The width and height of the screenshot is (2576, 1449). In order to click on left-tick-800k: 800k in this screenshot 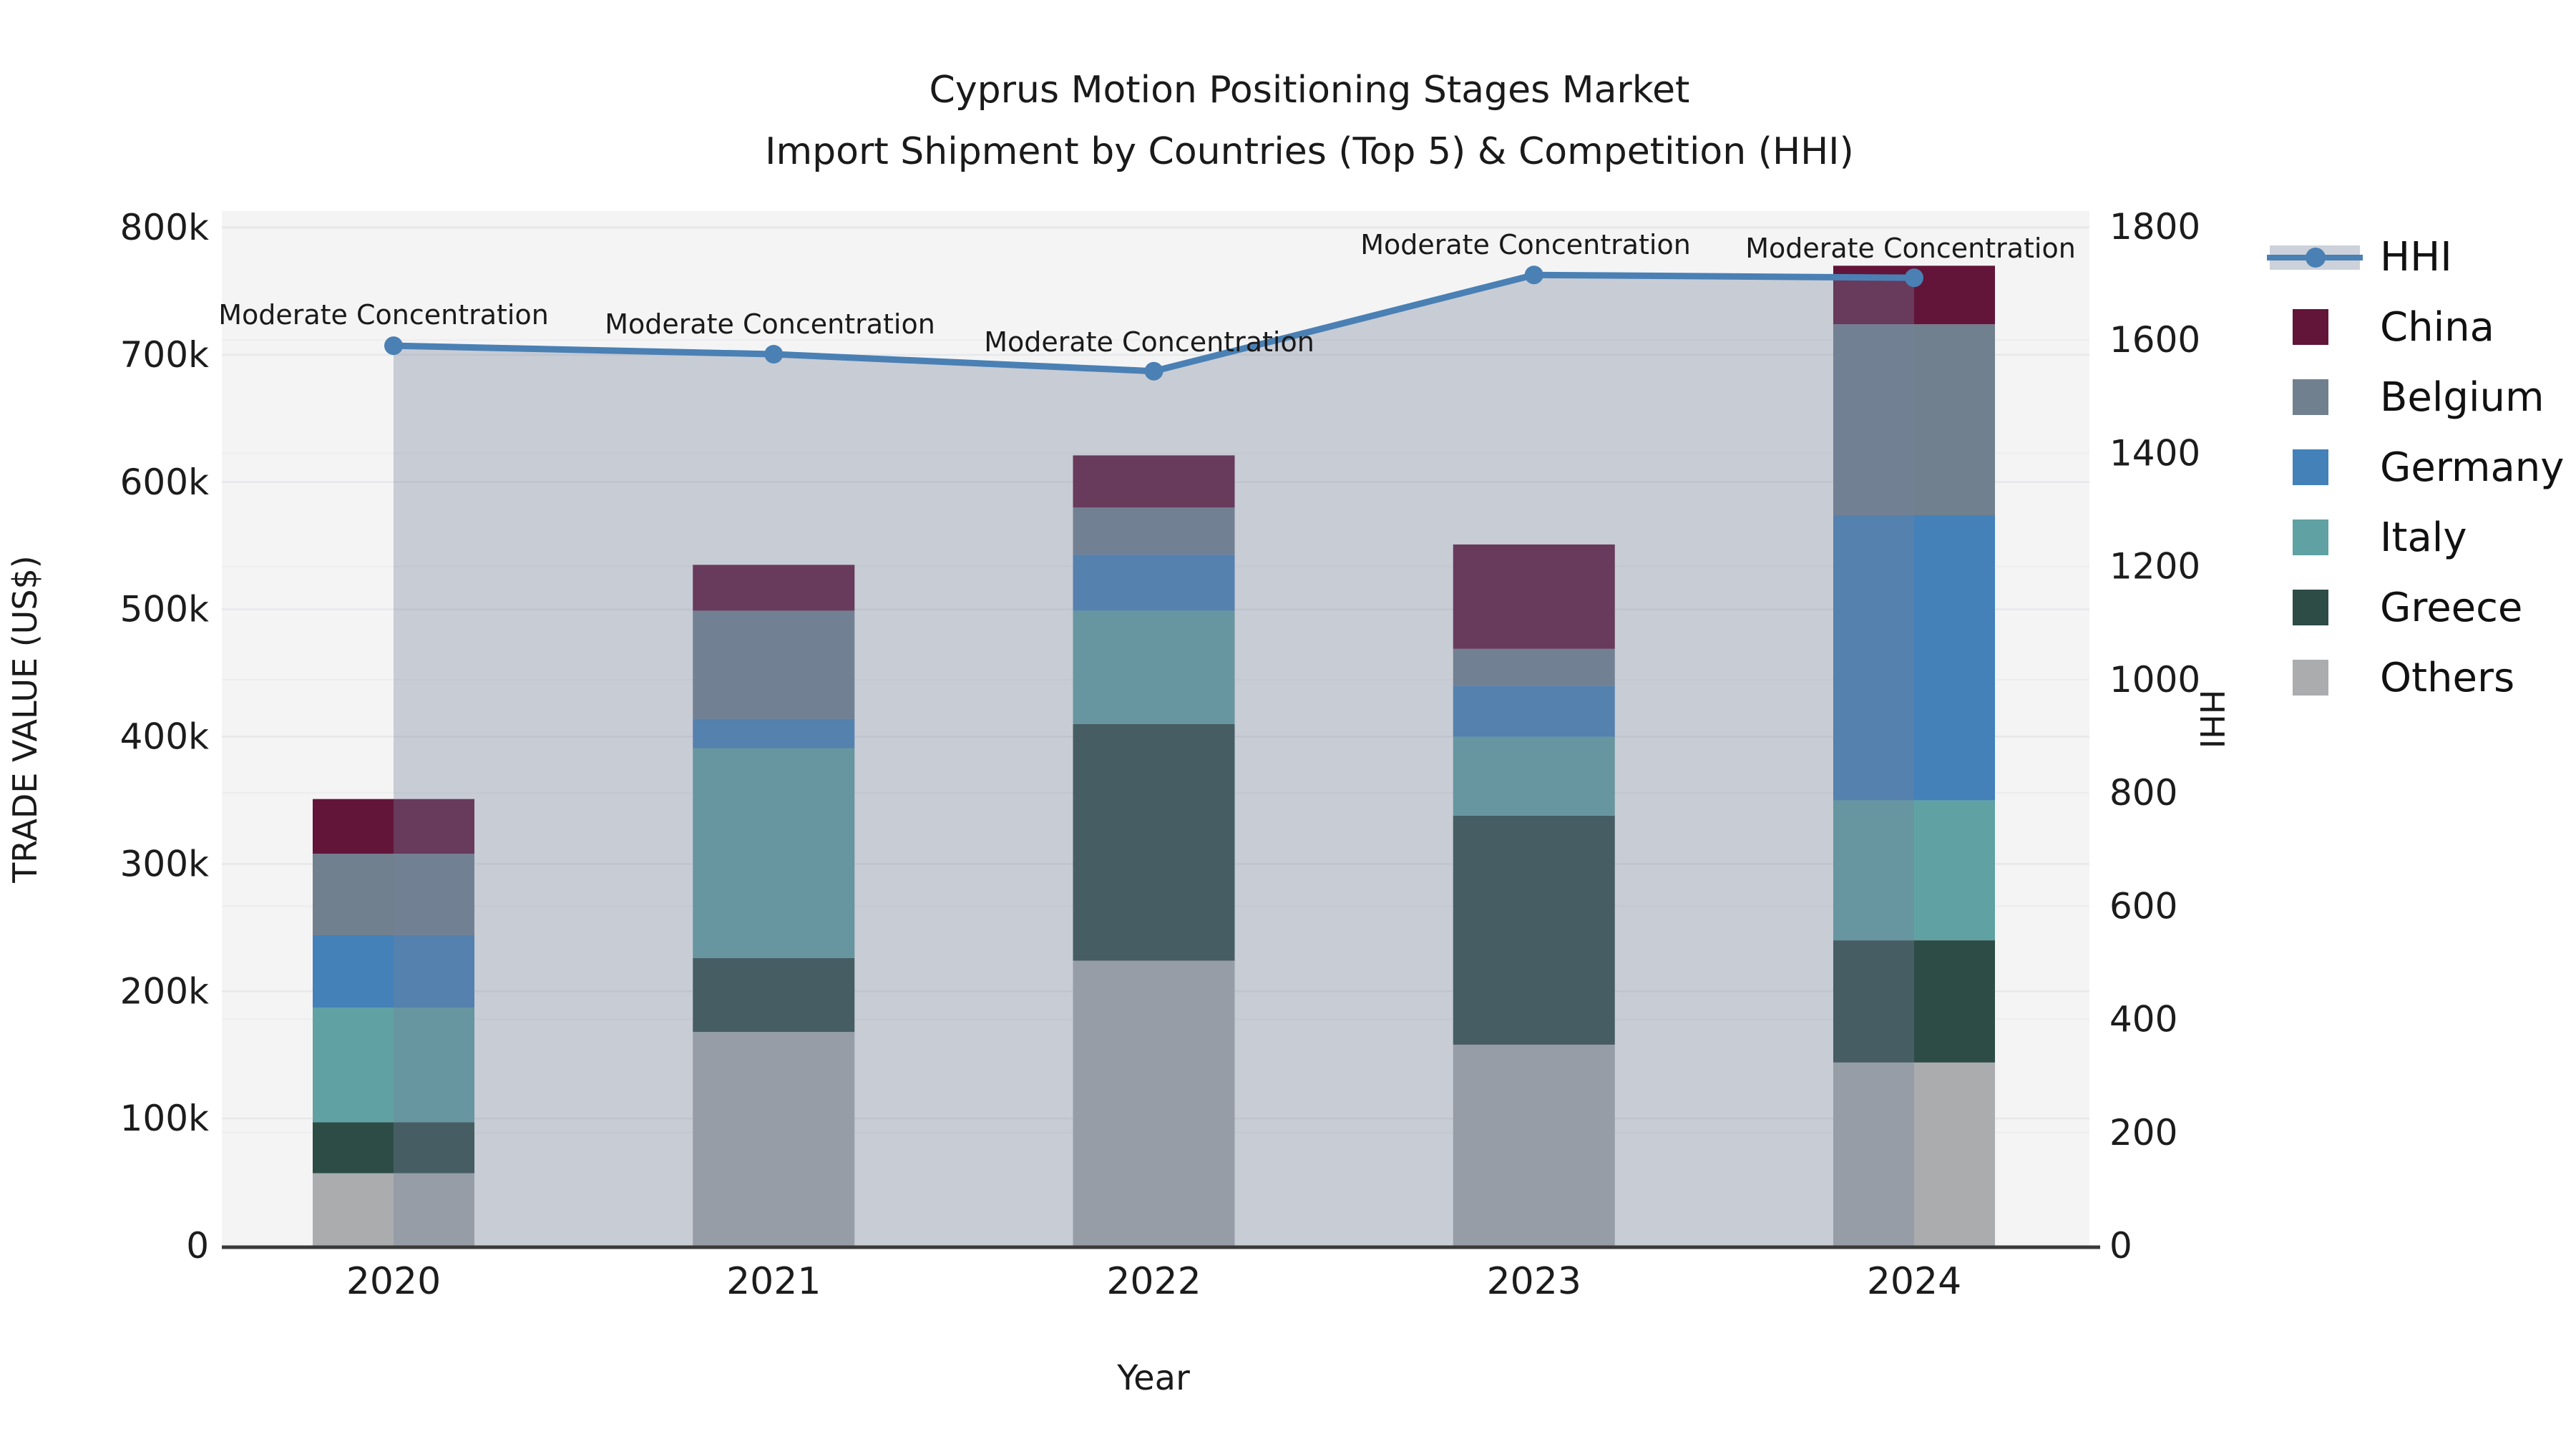, I will do `click(164, 227)`.